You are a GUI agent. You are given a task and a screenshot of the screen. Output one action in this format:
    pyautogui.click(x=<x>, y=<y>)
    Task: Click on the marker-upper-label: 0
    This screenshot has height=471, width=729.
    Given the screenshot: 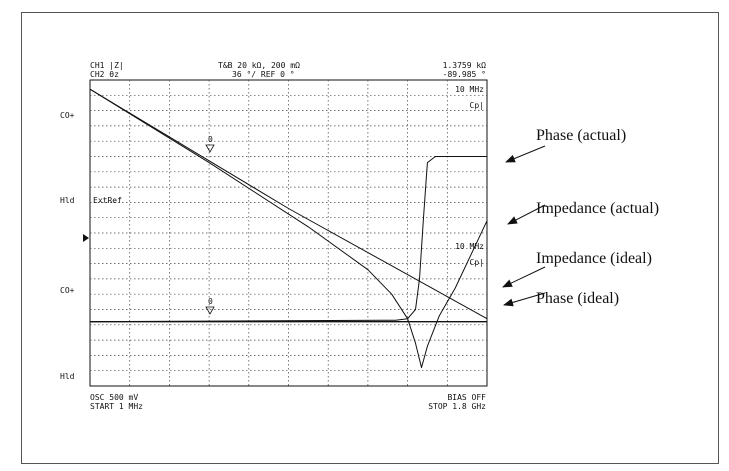 What is the action you would take?
    pyautogui.click(x=210, y=139)
    